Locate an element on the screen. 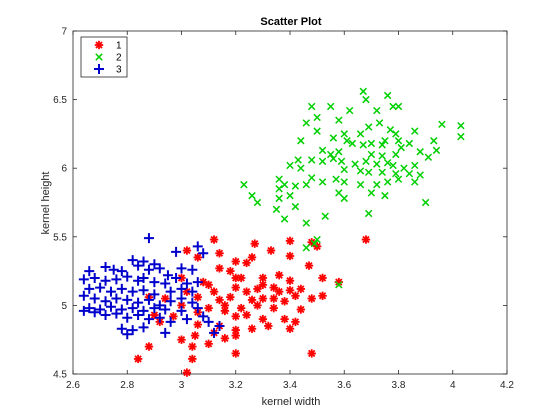 The height and width of the screenshot is (420, 560). y-tick-label: 6 is located at coordinates (64, 169).